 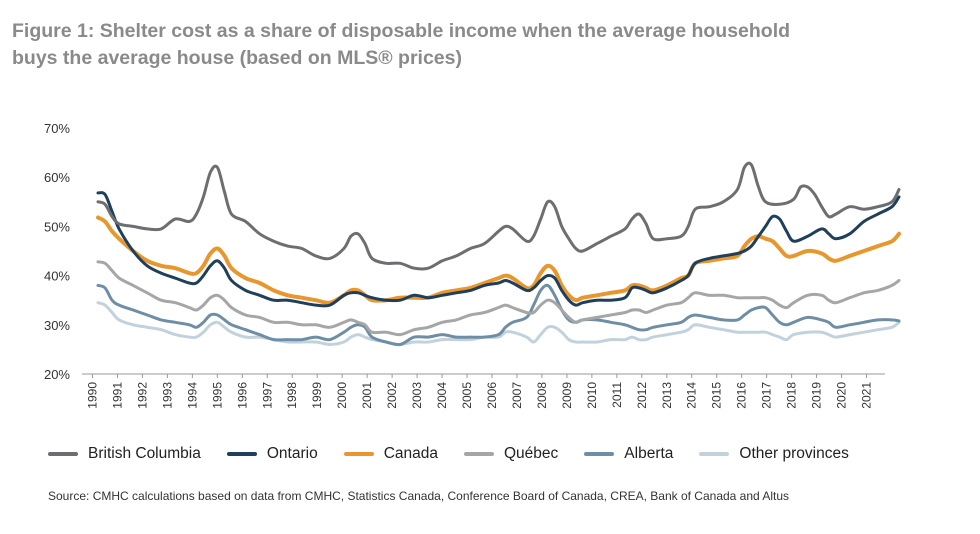 What do you see at coordinates (542, 395) in the screenshot?
I see `x-tick-label: 2008` at bounding box center [542, 395].